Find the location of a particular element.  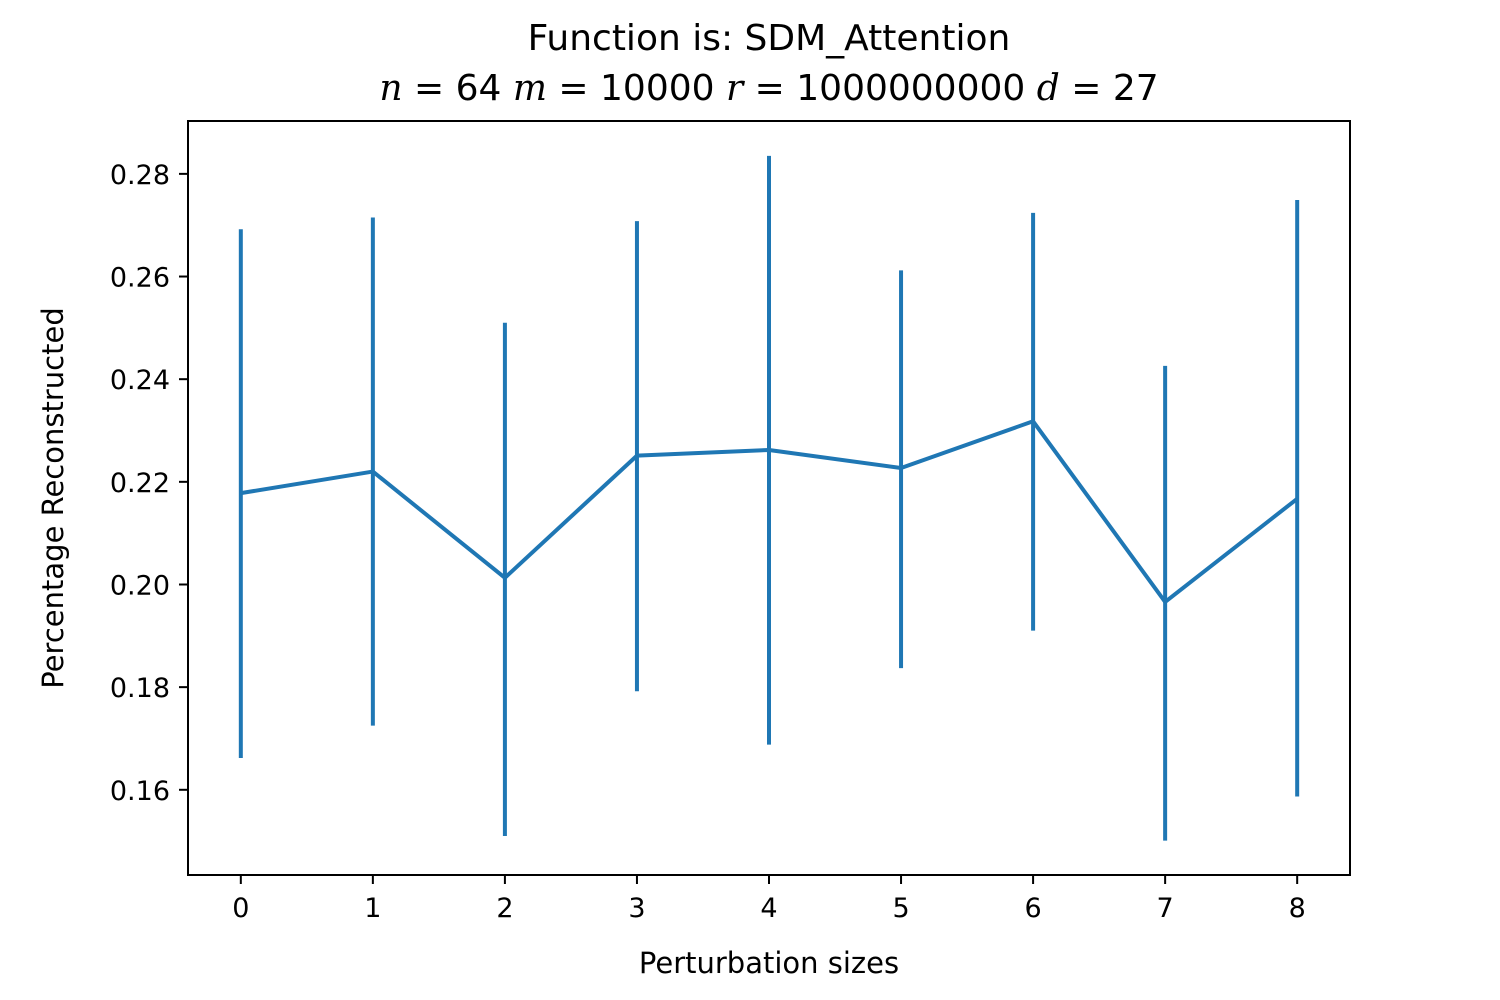

x-tick-label: 7 is located at coordinates (1165, 908).